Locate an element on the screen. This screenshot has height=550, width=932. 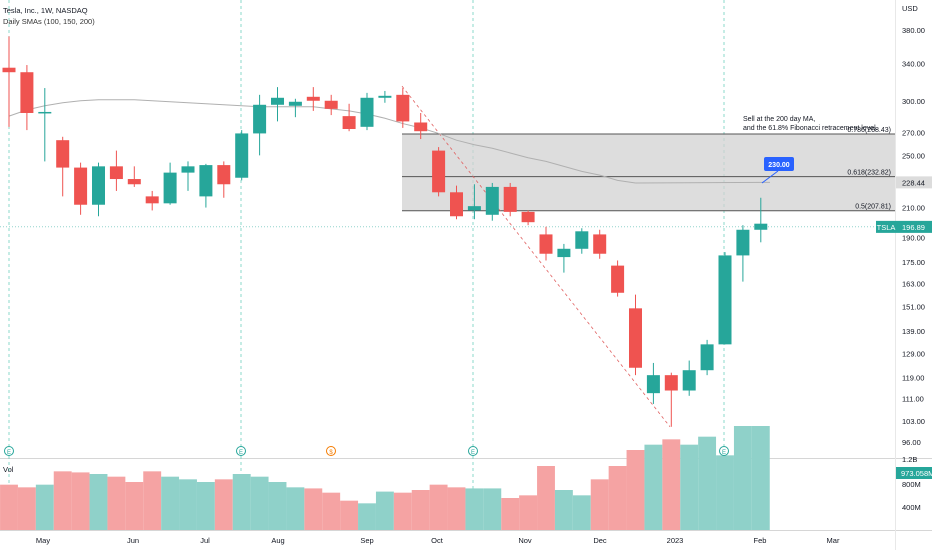
indicator-legend: Daily SMAs (100, 150, 200) is located at coordinates (49, 21).